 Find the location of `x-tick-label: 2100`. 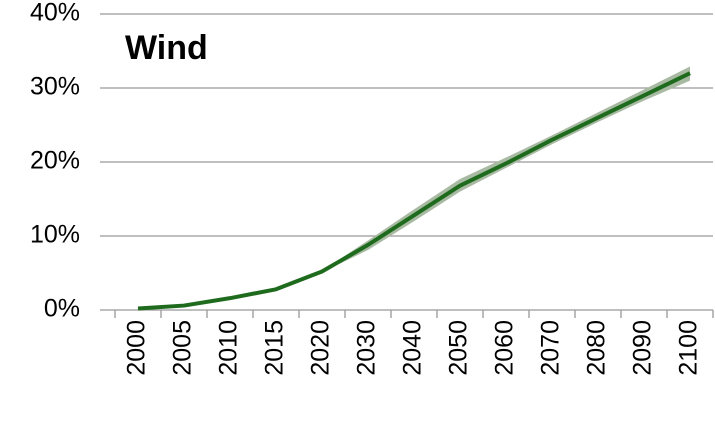

x-tick-label: 2100 is located at coordinates (689, 348).